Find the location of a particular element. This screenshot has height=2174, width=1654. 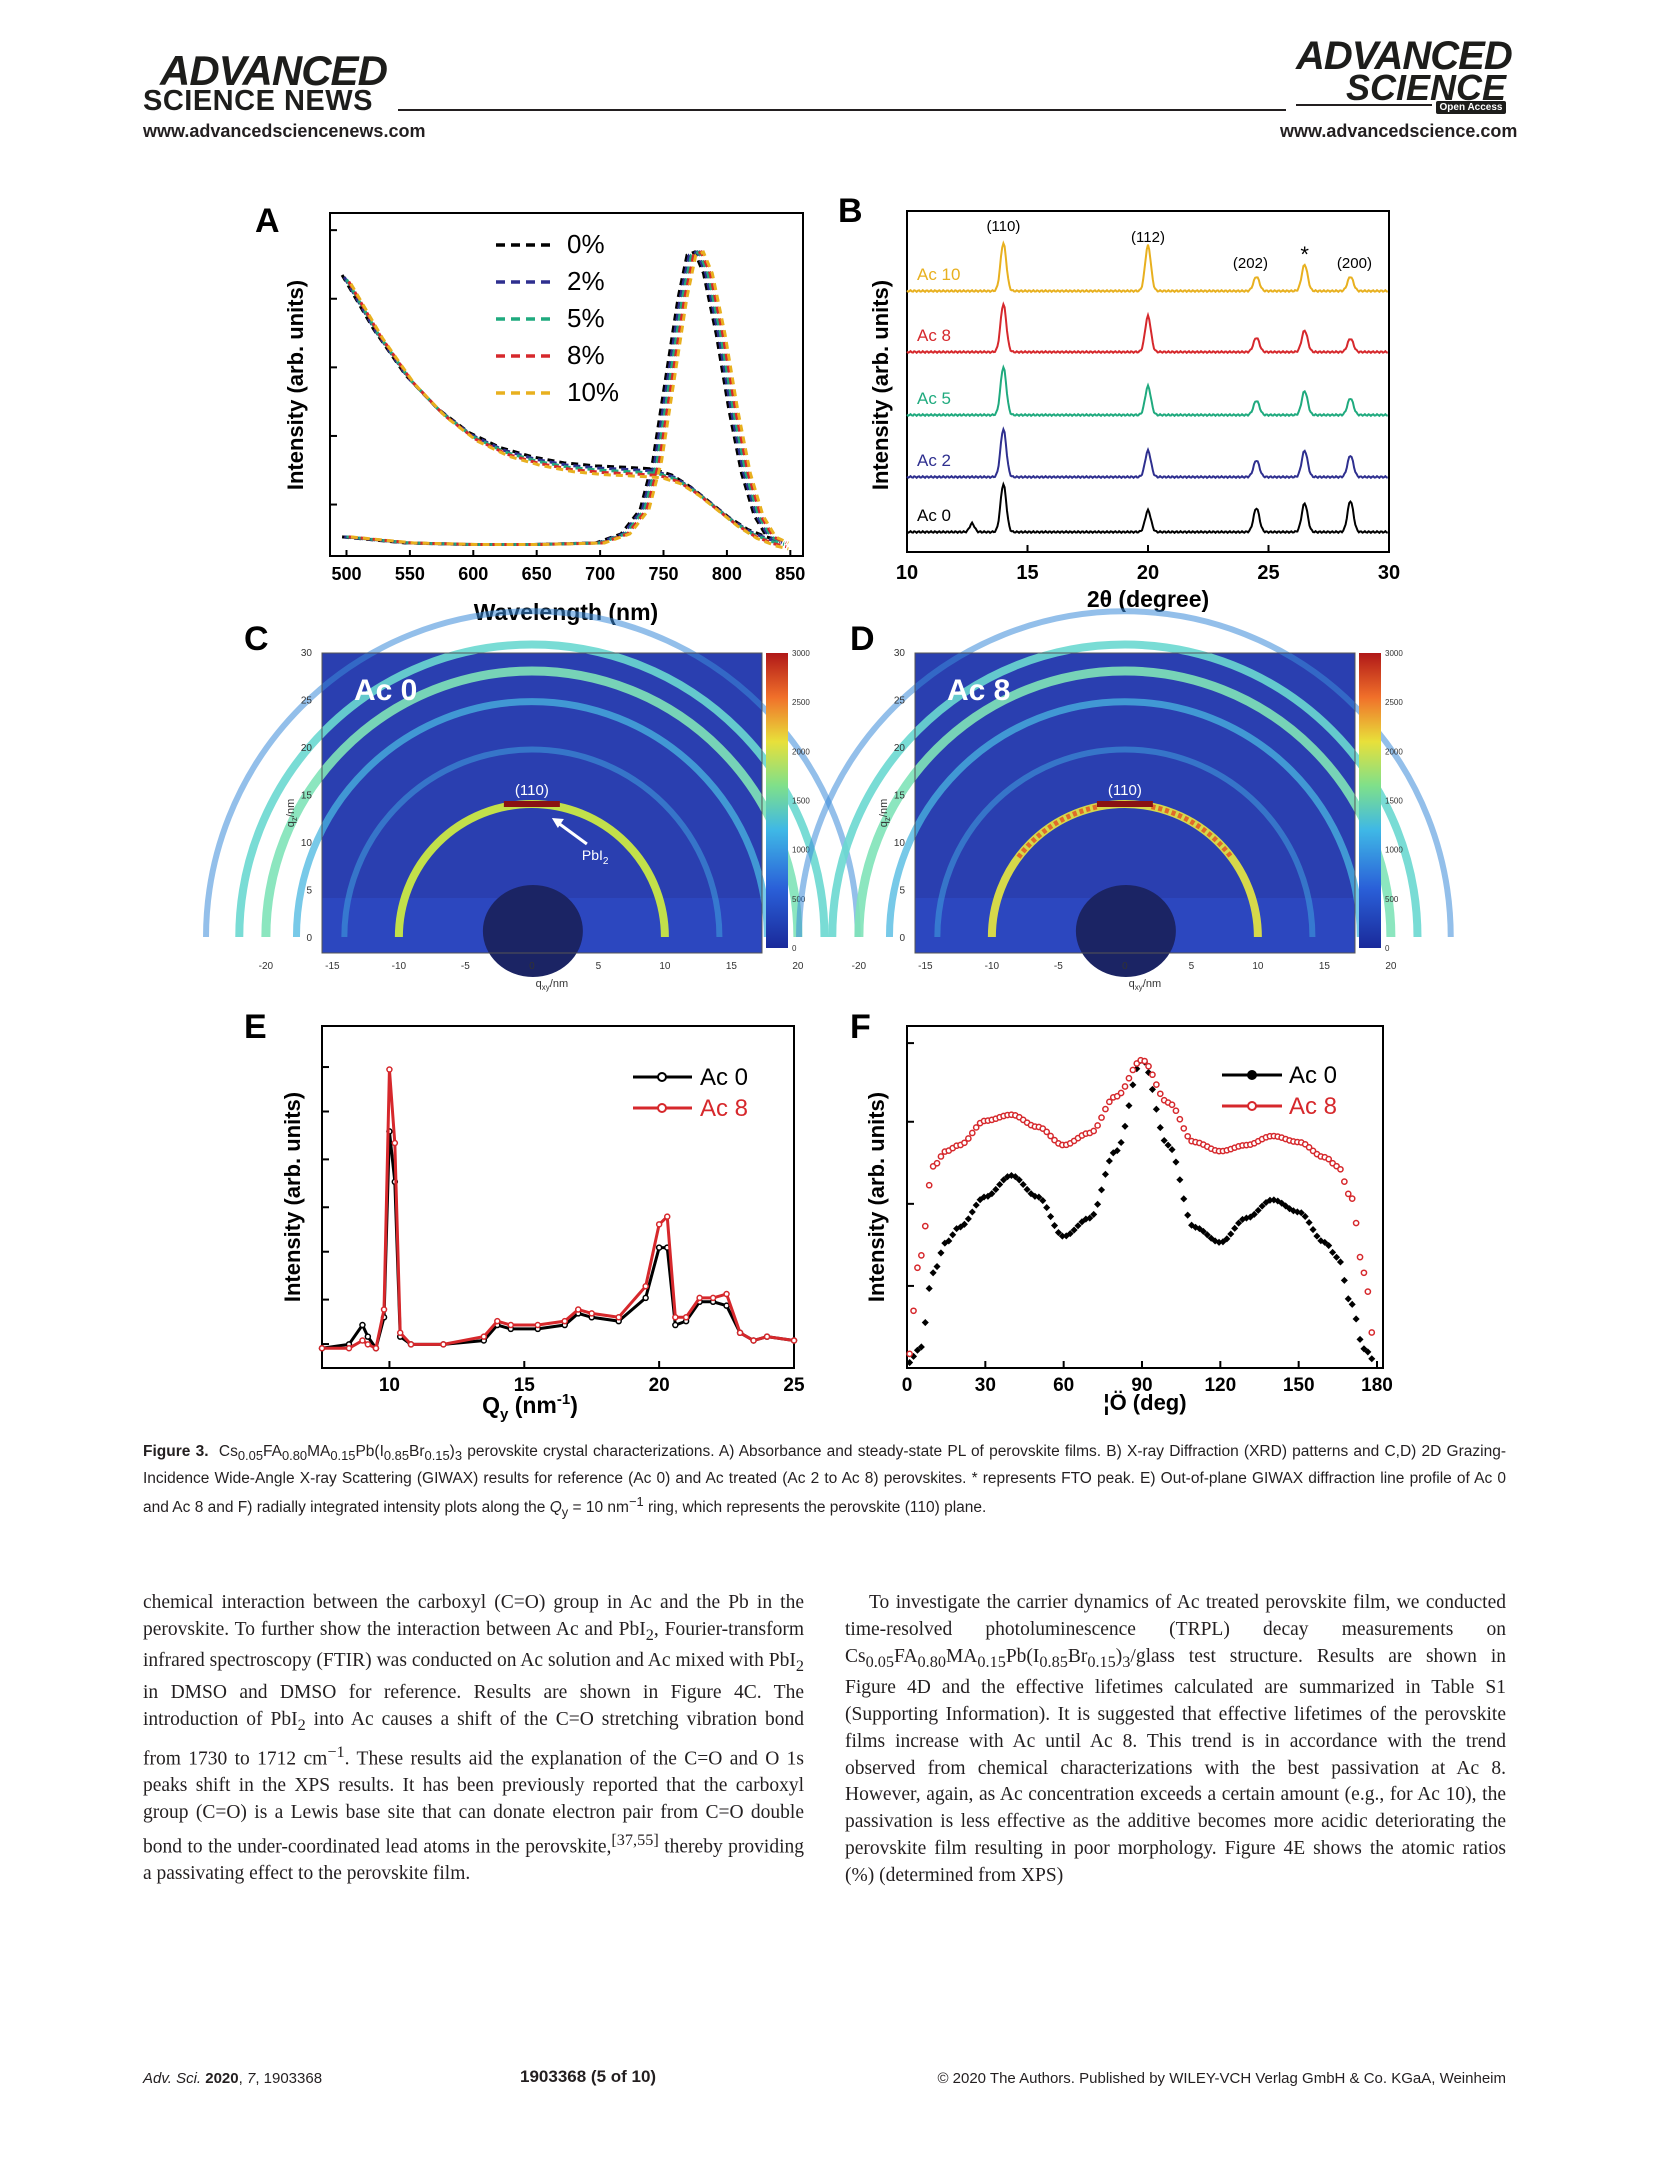

x-tick-label-a: 500 is located at coordinates (346, 574).